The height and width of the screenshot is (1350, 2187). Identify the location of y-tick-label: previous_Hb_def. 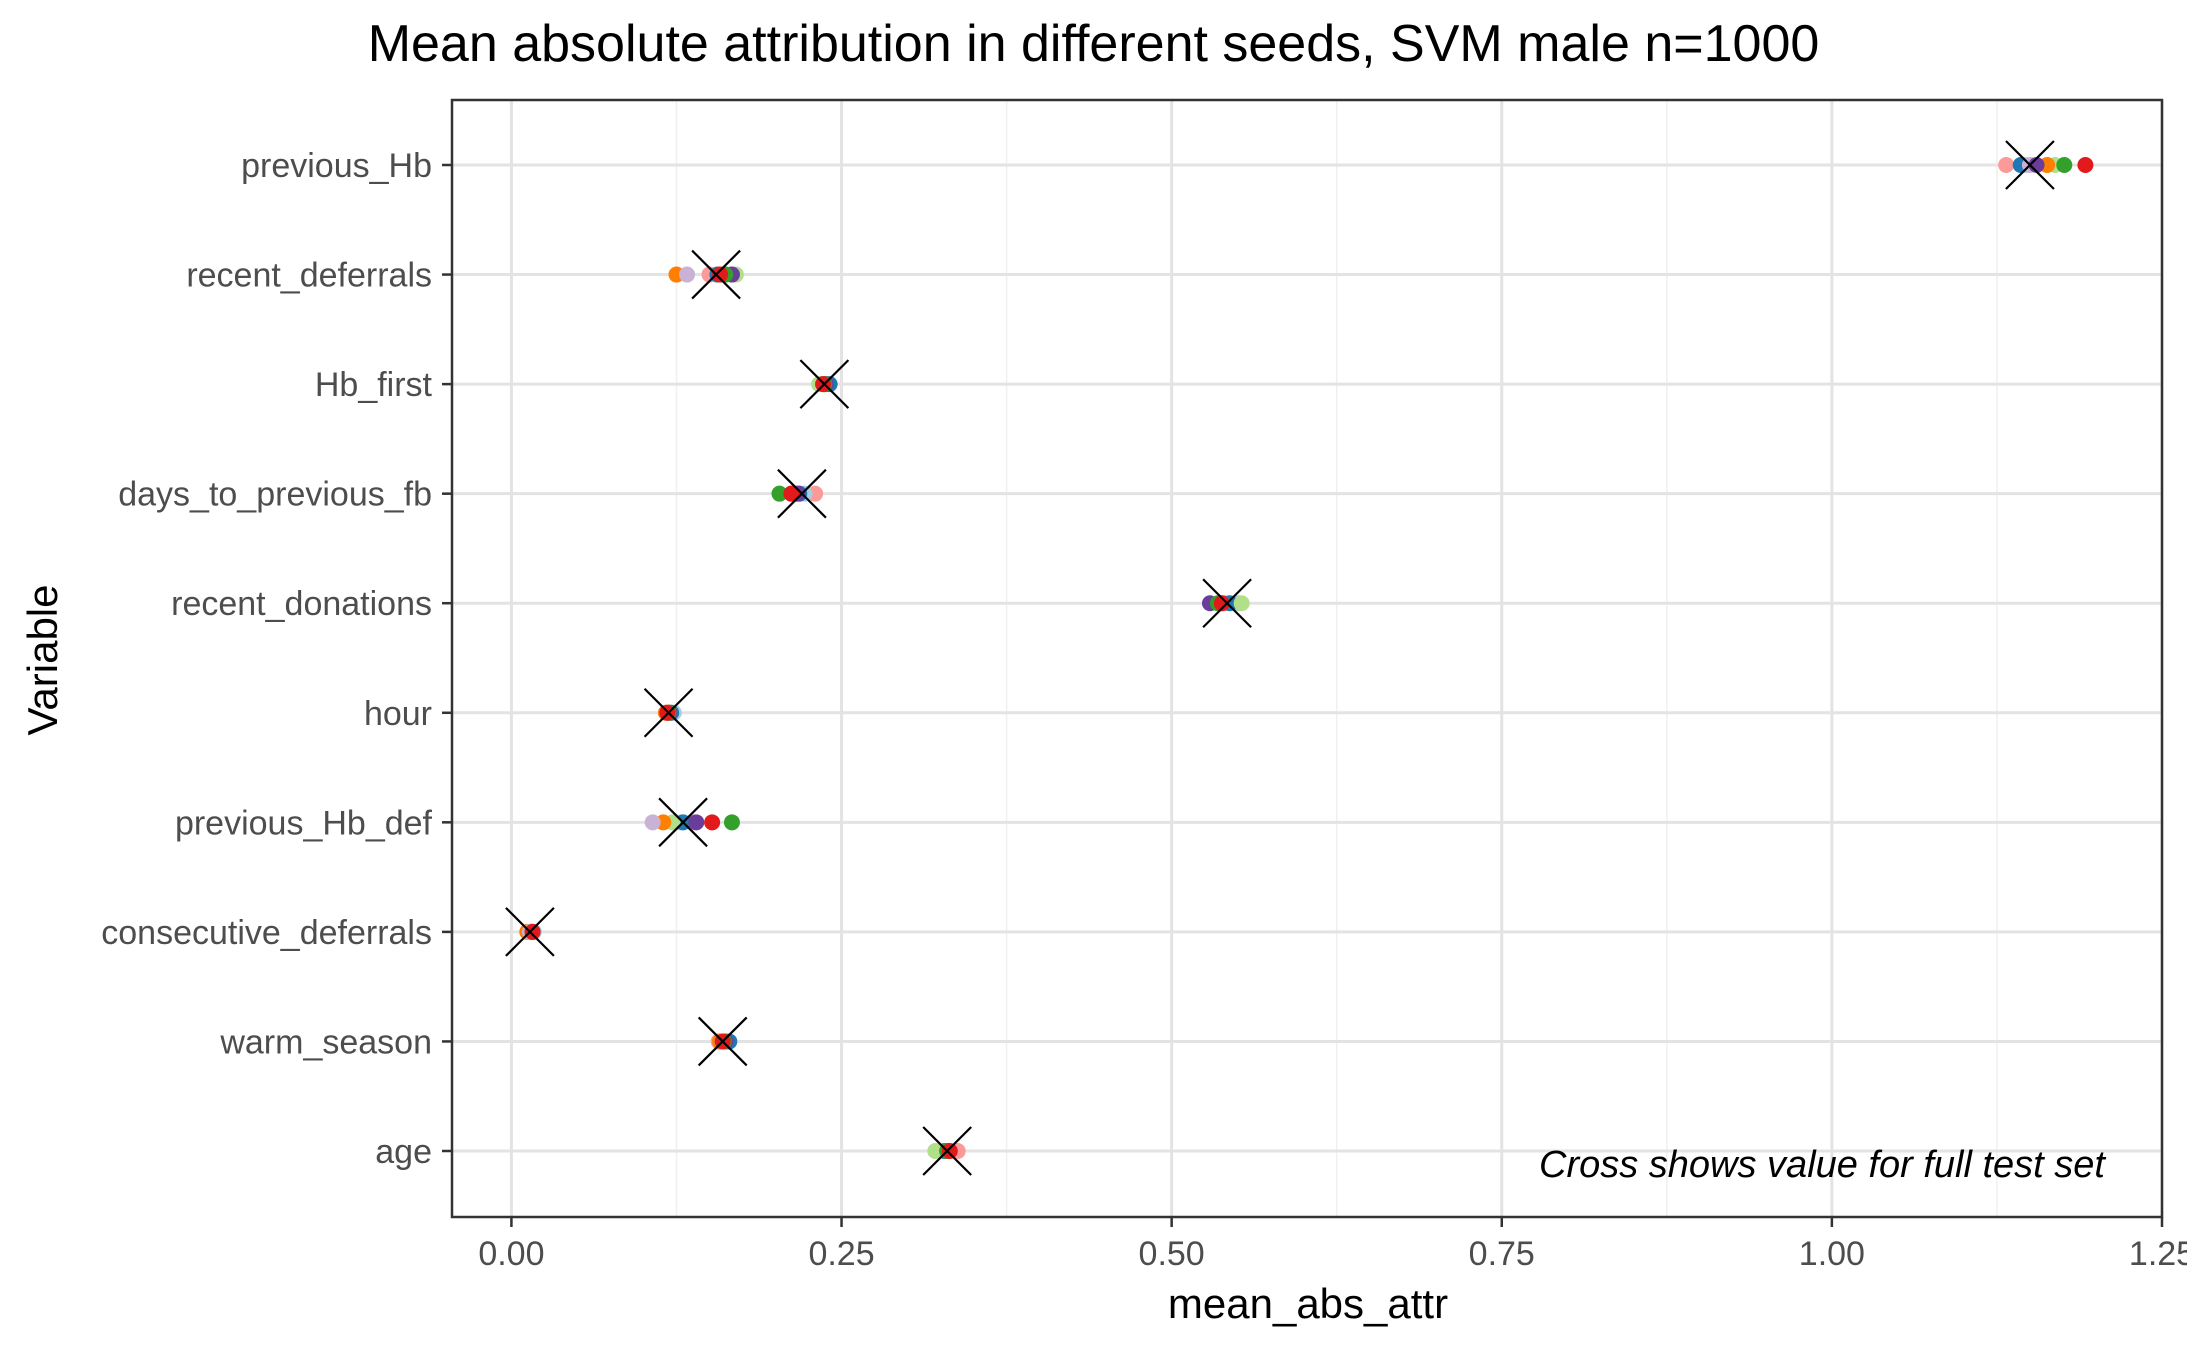
(304, 823).